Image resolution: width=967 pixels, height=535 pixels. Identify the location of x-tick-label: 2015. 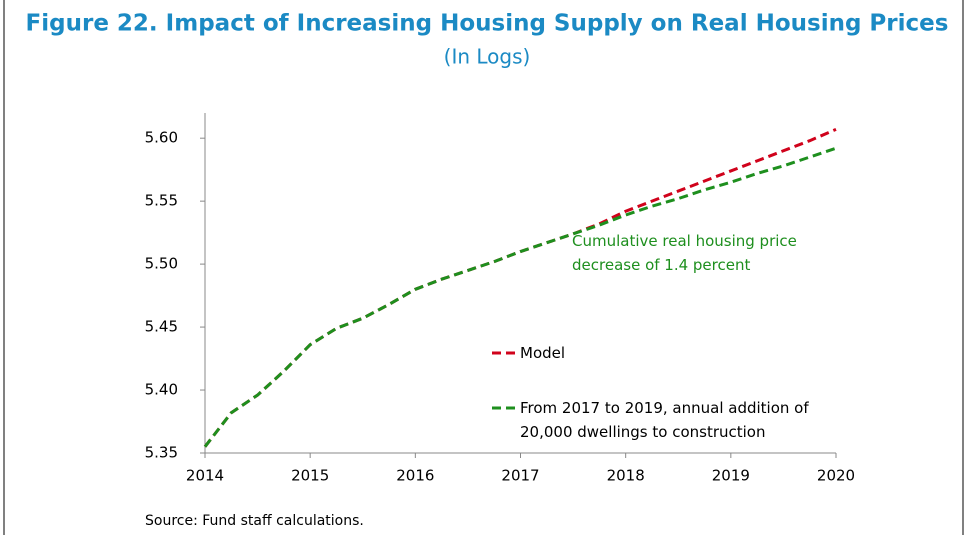
(310, 476).